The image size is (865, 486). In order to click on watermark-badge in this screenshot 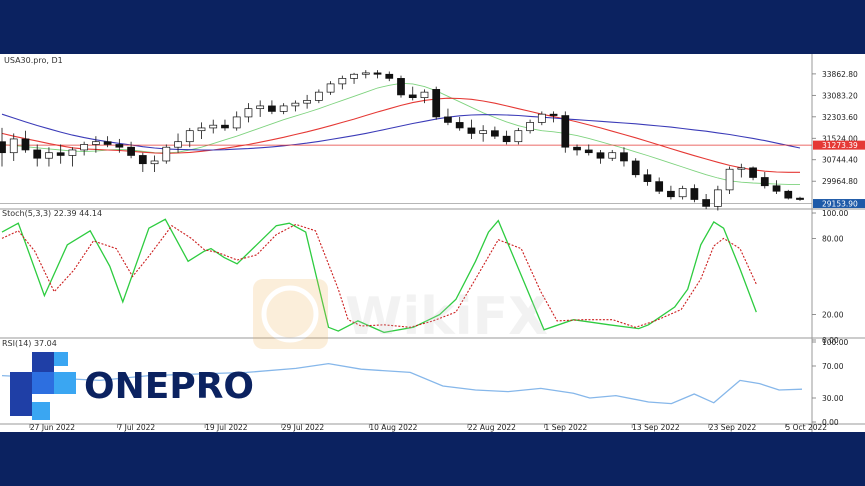, I will do `click(290, 314)`.